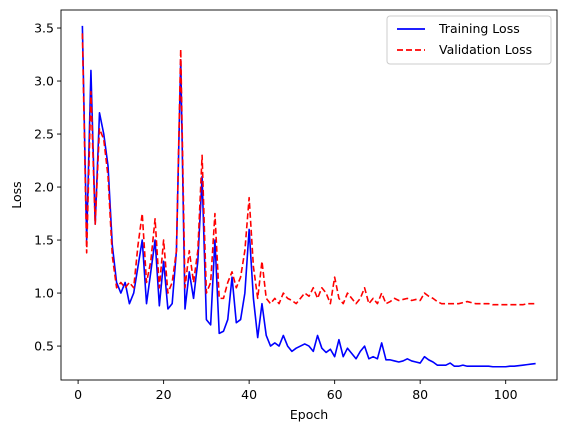  What do you see at coordinates (78, 394) in the screenshot?
I see `x-tick-label: 0` at bounding box center [78, 394].